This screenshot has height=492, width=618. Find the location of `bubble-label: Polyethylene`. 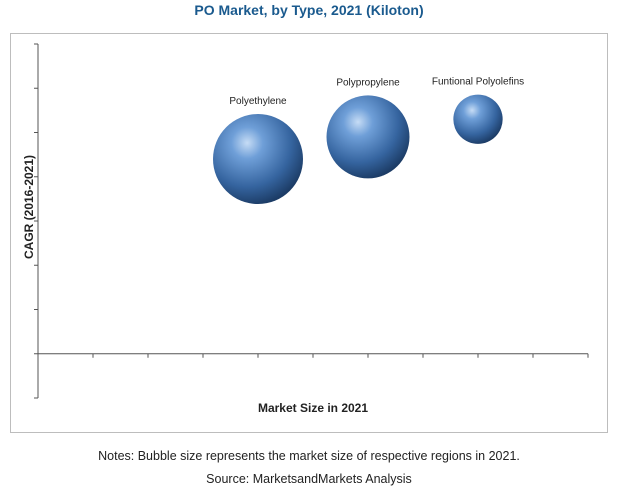

bubble-label: Polyethylene is located at coordinates (258, 101).